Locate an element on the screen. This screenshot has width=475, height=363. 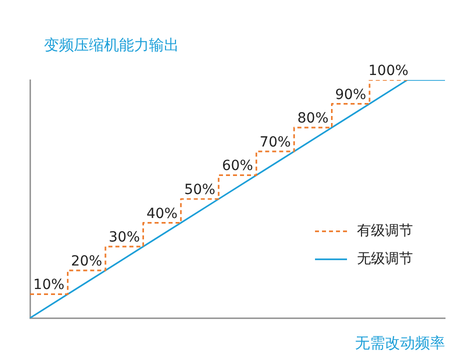
legend-label: 无级调节 is located at coordinates (385, 259).